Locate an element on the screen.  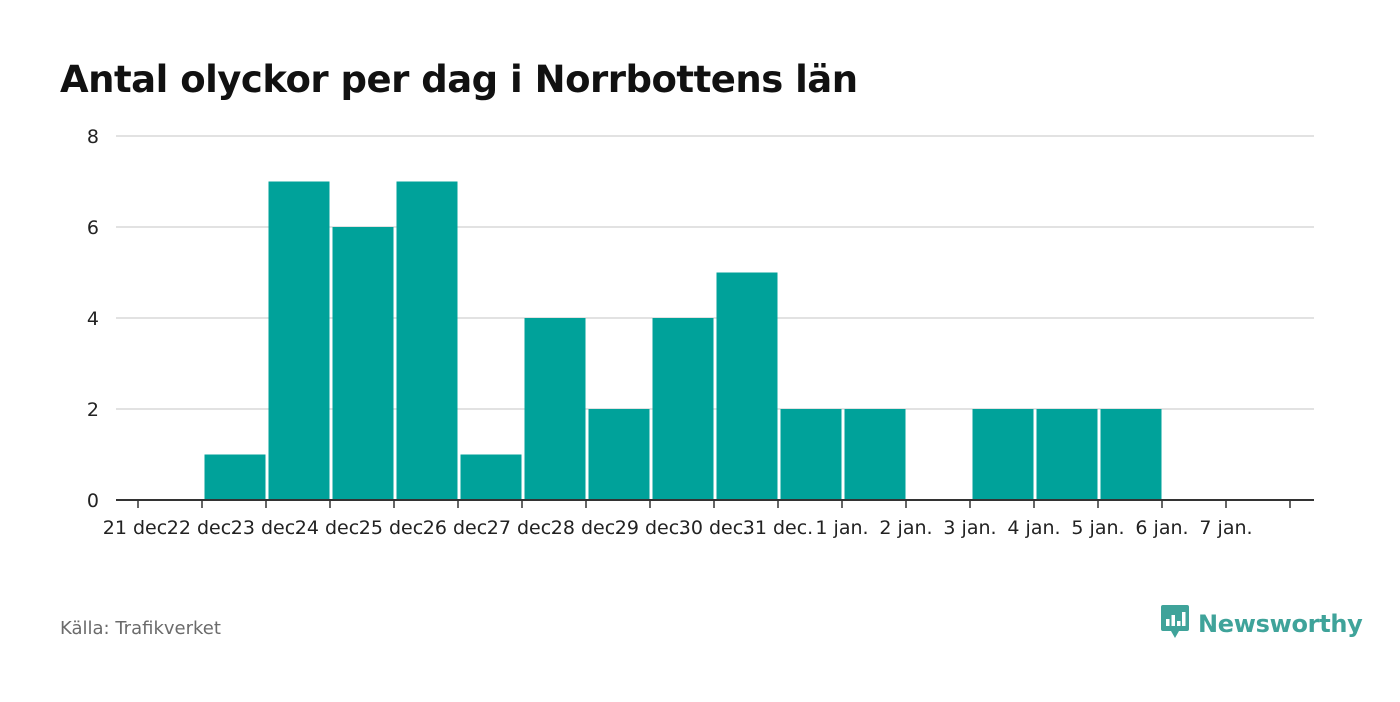
x-tick-label: 21 dec. is located at coordinates (138, 528).